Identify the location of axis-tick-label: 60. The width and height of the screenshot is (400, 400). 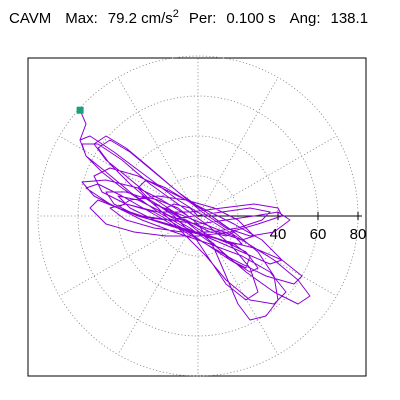
(318, 234).